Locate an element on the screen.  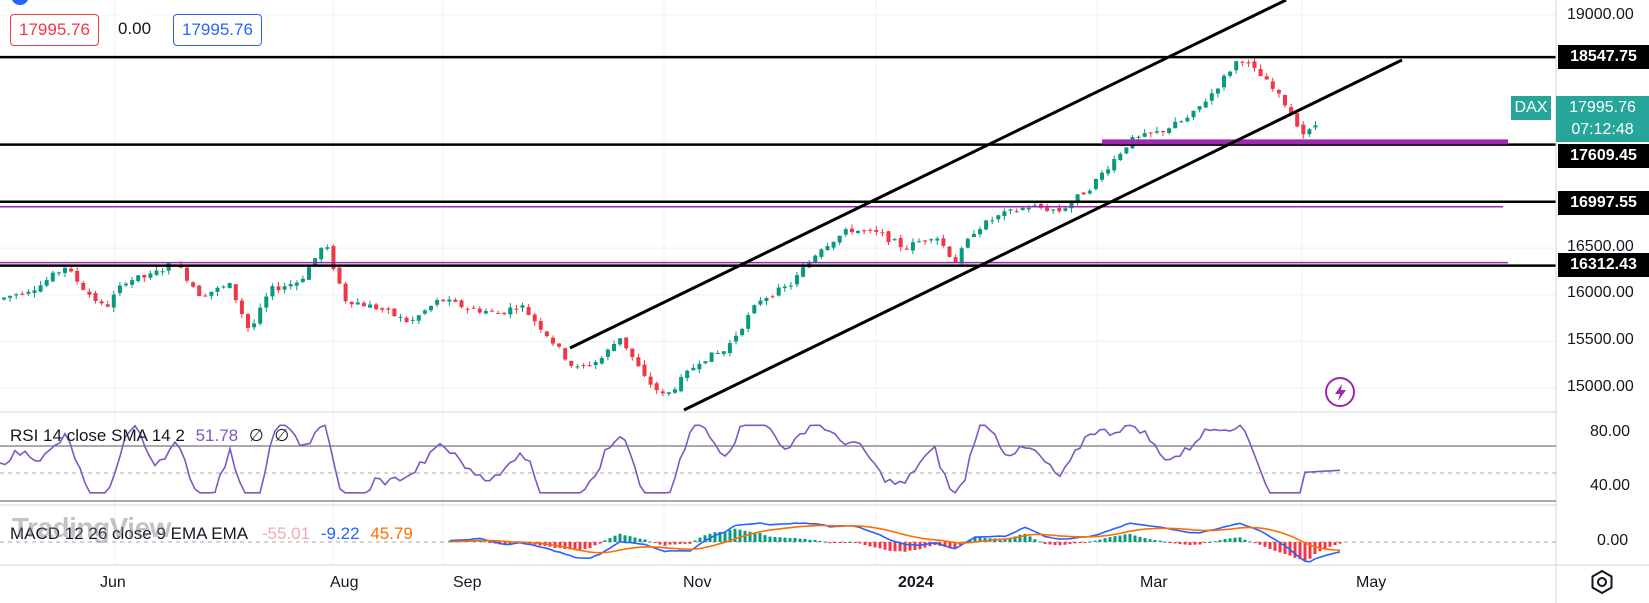
macd-legend-hist: -55.01 is located at coordinates (286, 533).